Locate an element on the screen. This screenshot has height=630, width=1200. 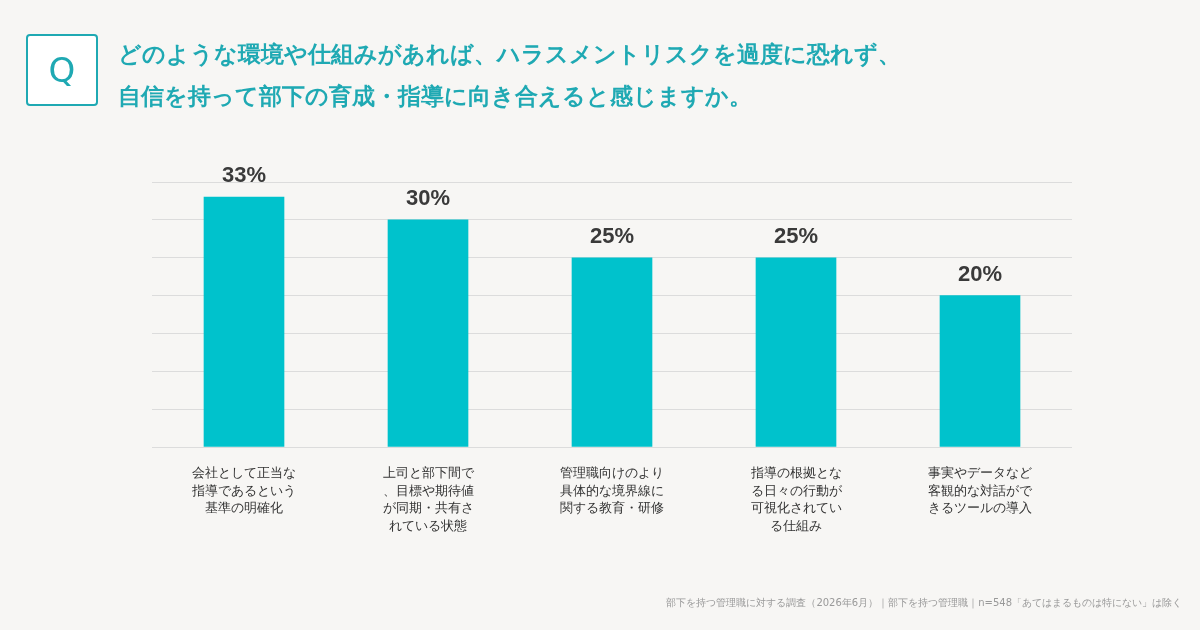
x-tick-label: 上司と部下間で、目標や期待値が同期・共有されている状態 is located at coordinates (428, 499).